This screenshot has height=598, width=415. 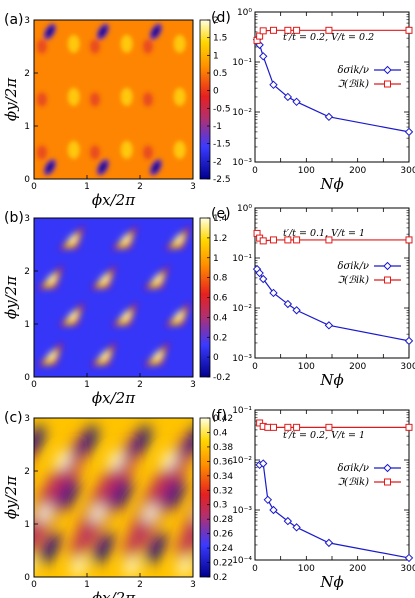 What do you see at coordinates (357, 171) in the screenshot?
I see `x-tick-label: 200` at bounding box center [357, 171].